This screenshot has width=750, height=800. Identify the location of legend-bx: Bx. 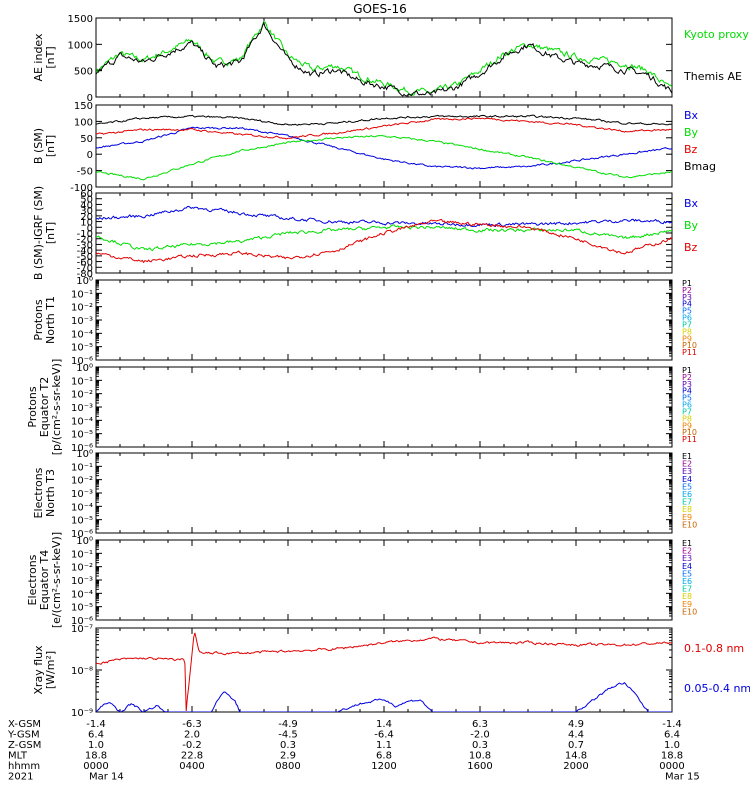
(691, 203).